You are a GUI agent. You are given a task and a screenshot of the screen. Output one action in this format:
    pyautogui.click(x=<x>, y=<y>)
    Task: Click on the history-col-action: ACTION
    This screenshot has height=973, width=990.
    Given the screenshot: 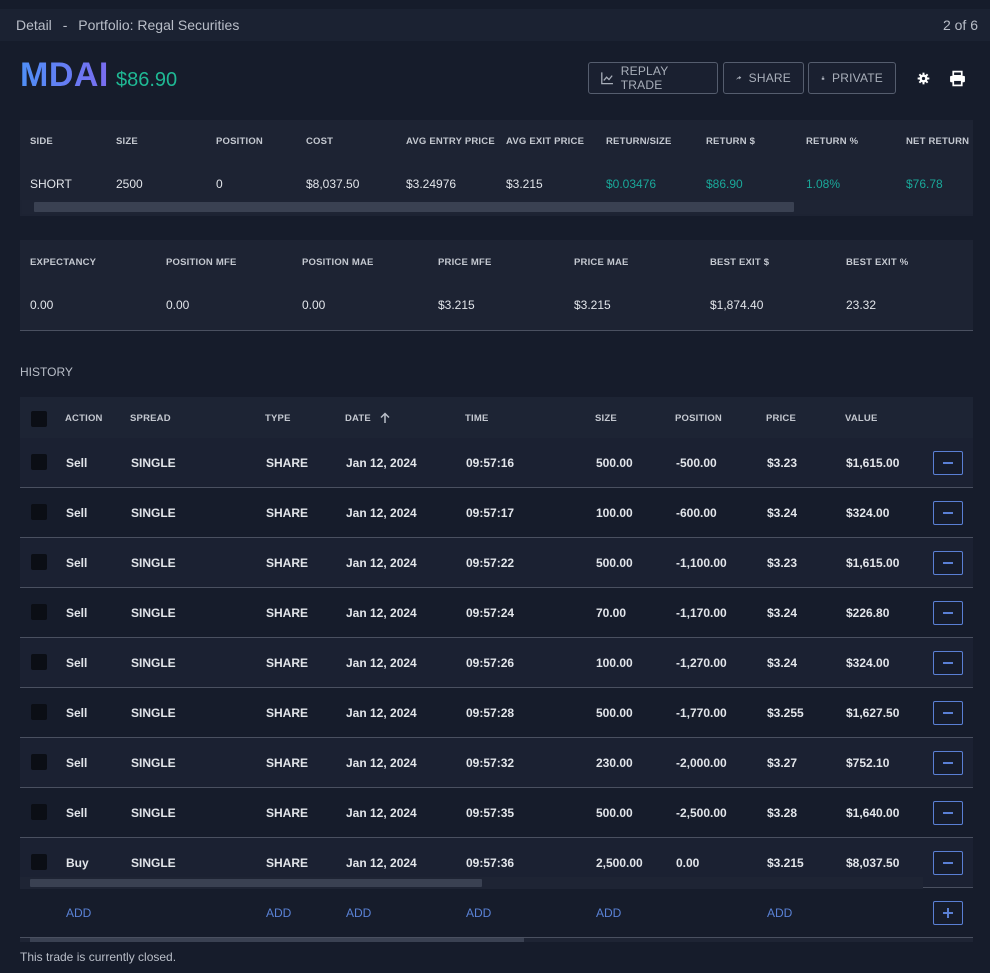 What is the action you would take?
    pyautogui.click(x=84, y=418)
    